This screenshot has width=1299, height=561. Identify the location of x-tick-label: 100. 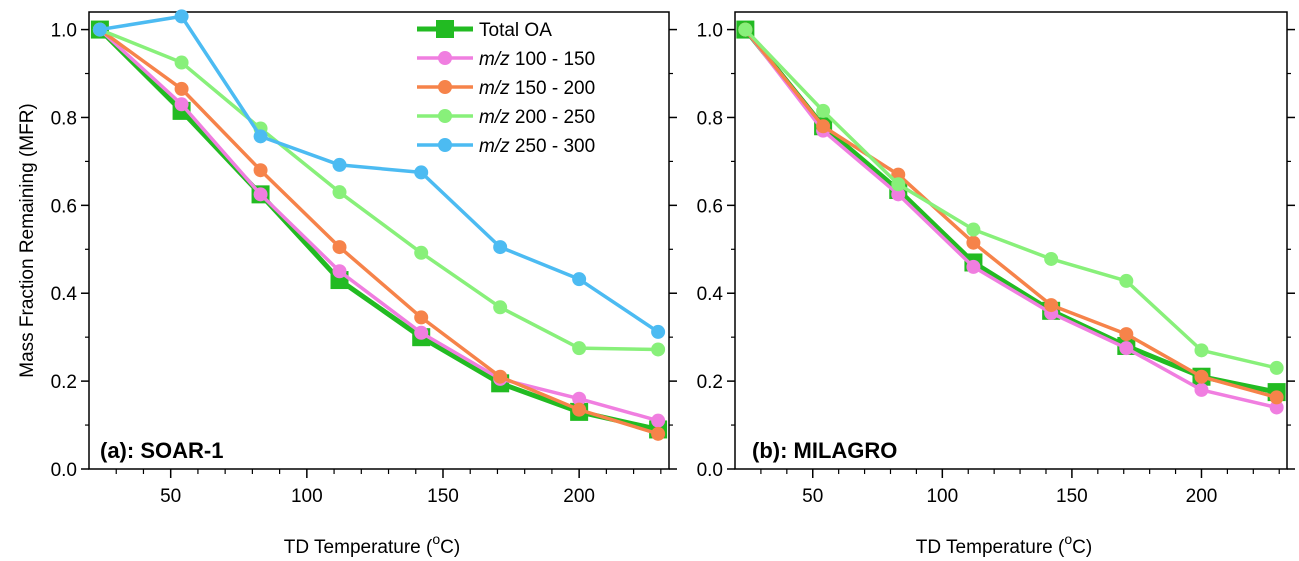
(307, 496).